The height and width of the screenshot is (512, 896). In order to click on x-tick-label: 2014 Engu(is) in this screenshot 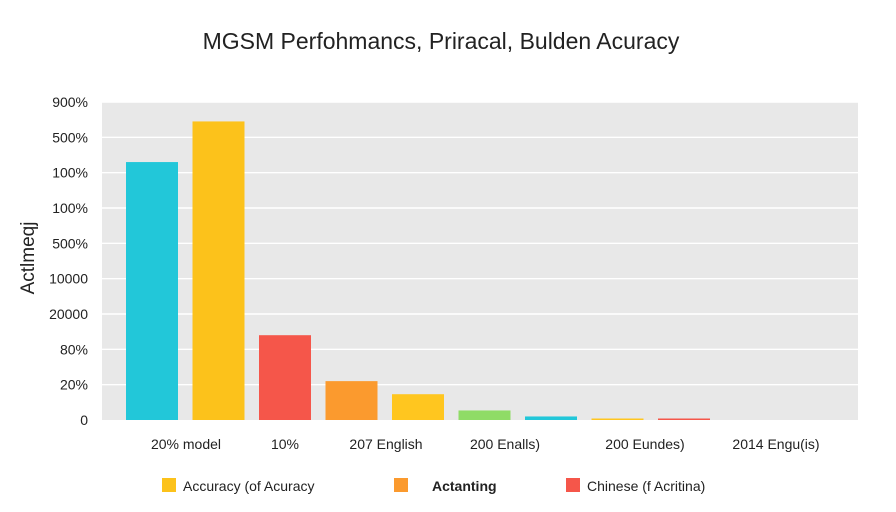, I will do `click(775, 444)`.